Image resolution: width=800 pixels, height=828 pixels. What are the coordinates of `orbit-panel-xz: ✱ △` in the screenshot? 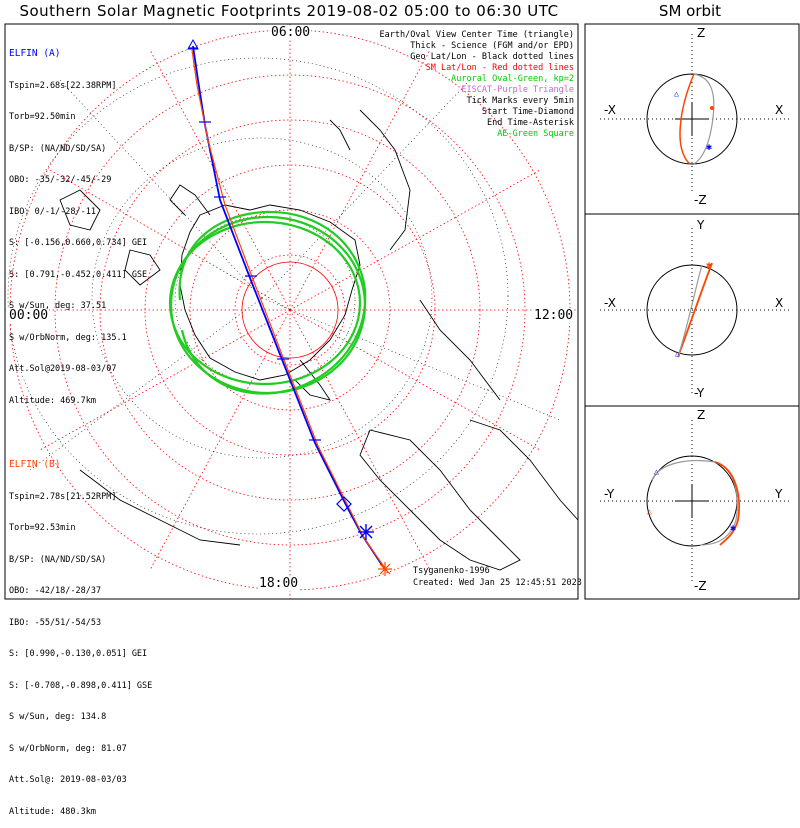 It's located at (695, 114).